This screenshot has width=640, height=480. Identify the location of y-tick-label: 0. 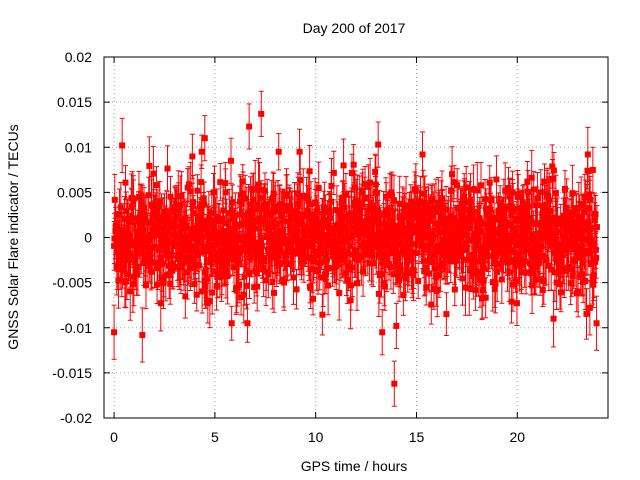
(88, 238).